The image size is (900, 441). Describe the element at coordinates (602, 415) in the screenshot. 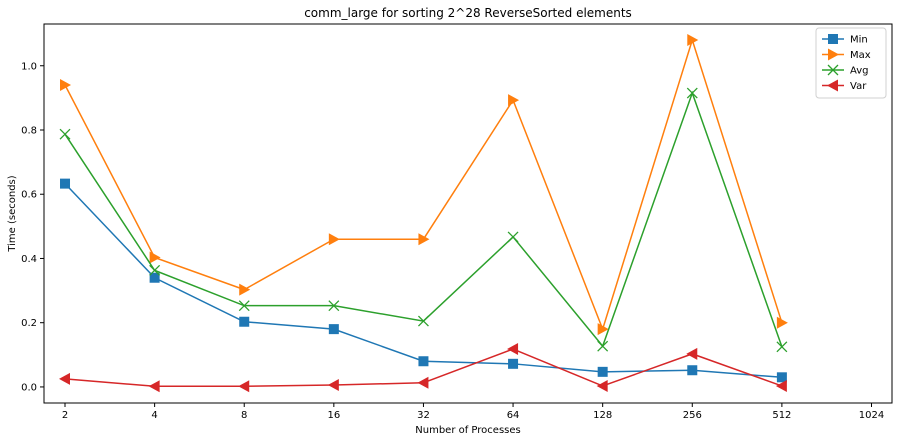

I see `x-tick-label: 128` at that location.